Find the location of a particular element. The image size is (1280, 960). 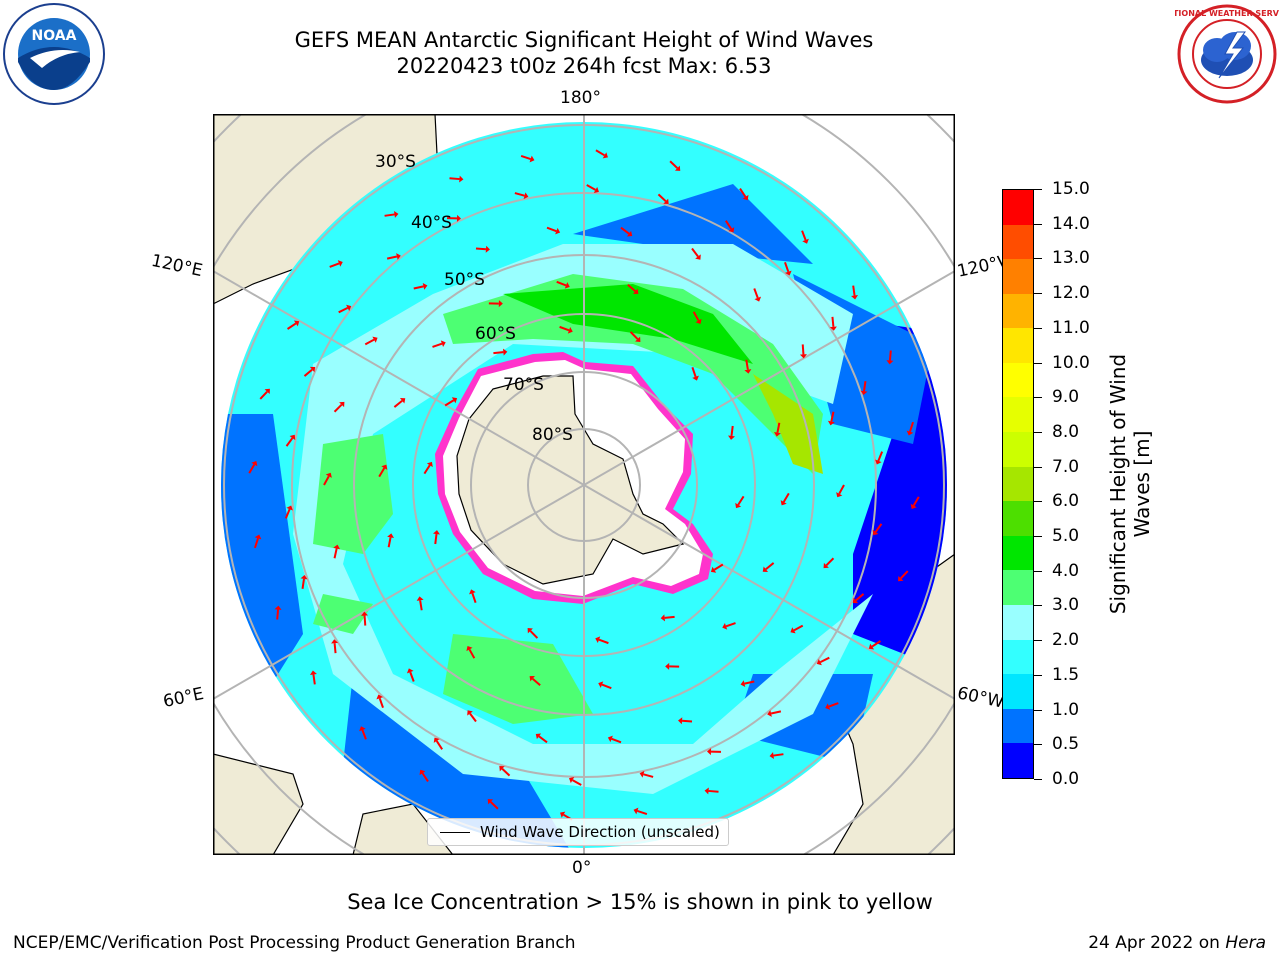

chart-title-line2: 20220423 t00z 264h fcst Max: 6.53 is located at coordinates (584, 66).